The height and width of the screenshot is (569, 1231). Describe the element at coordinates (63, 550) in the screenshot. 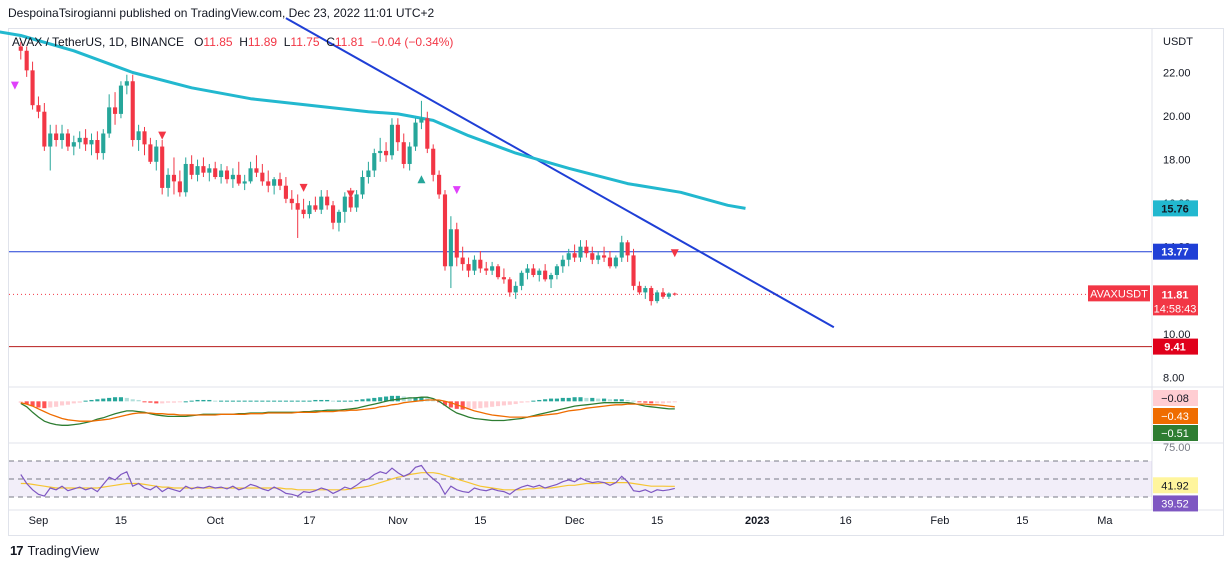

I see `footer-brand: TradingView` at that location.